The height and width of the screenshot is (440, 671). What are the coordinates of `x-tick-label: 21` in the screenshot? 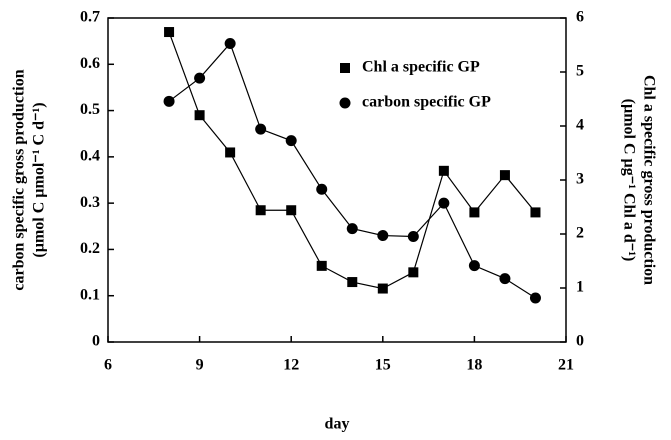 It's located at (566, 365).